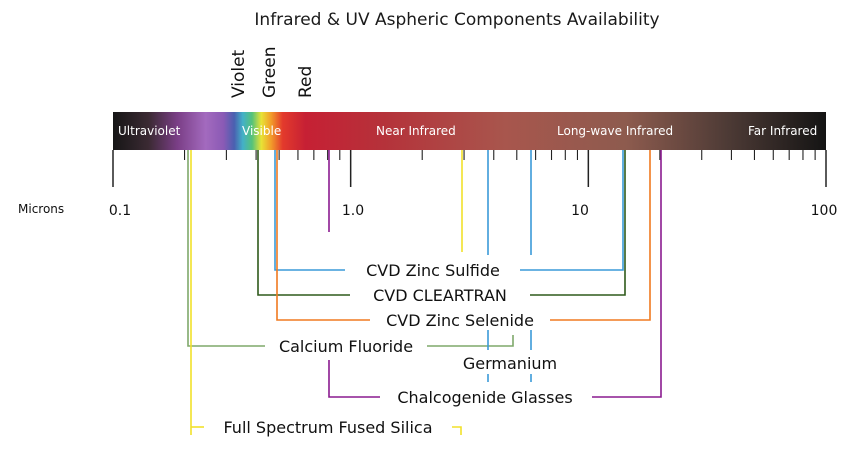 This screenshot has width=865, height=450. I want to click on germanium-range, so click(509, 356).